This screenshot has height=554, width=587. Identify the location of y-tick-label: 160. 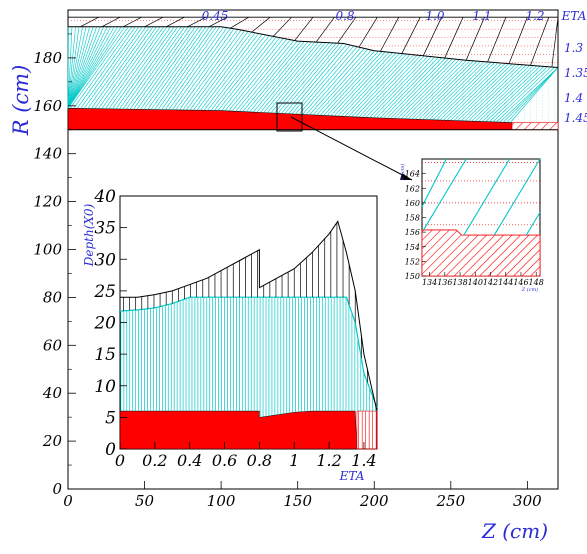
(47, 106).